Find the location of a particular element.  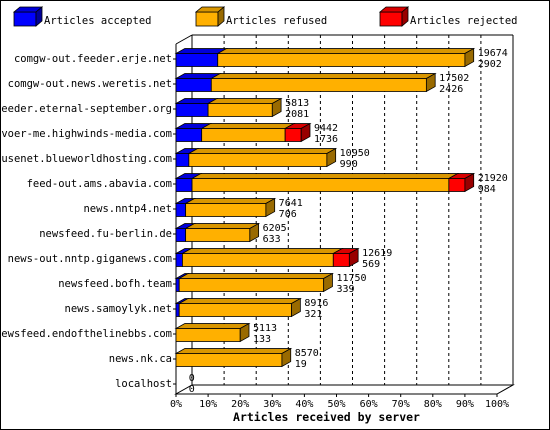

x-axis-title: Articles received by server is located at coordinates (326, 417).